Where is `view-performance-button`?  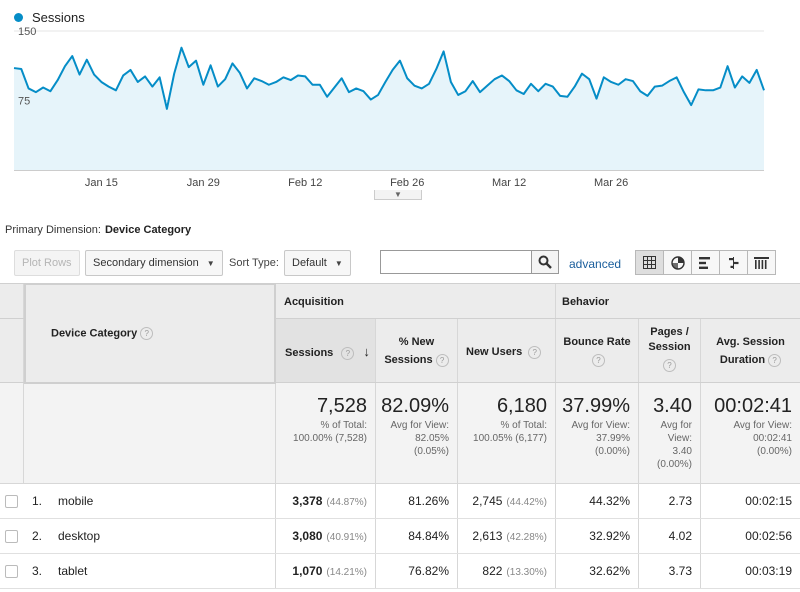
view-performance-button is located at coordinates (705, 262).